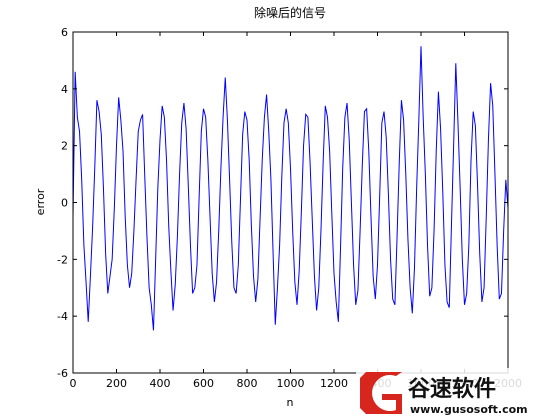  What do you see at coordinates (73, 383) in the screenshot?
I see `x-tick-label: 0` at bounding box center [73, 383].